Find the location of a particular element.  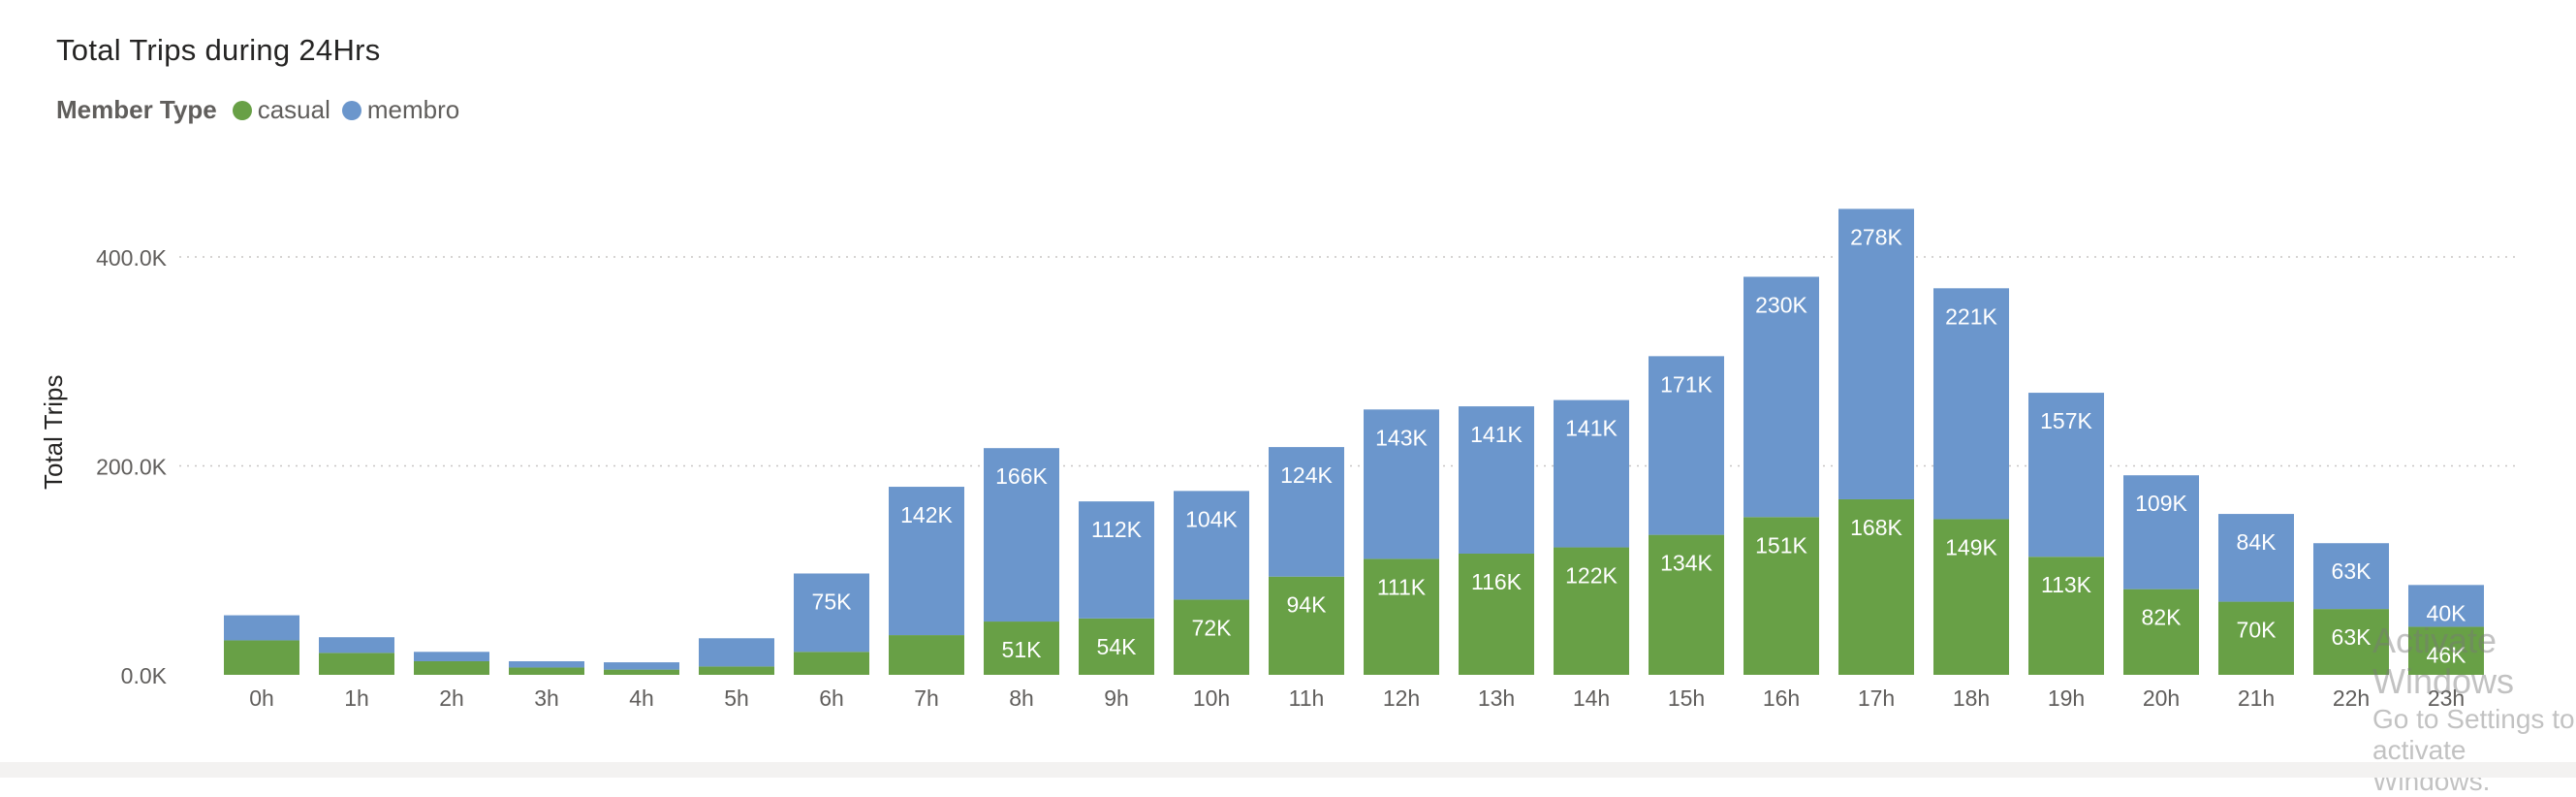

bar-casual-16h is located at coordinates (1781, 596).